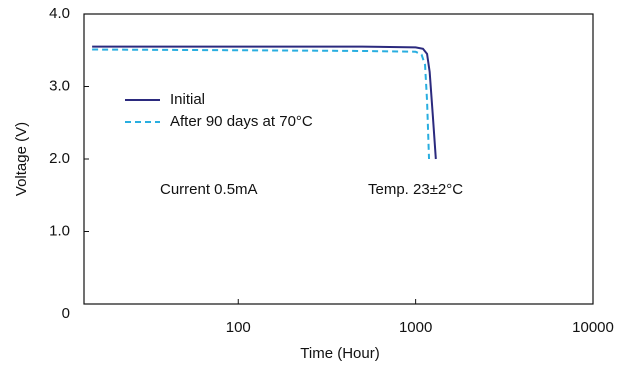 This screenshot has height=372, width=631. I want to click on x-tick-label: 100, so click(238, 327).